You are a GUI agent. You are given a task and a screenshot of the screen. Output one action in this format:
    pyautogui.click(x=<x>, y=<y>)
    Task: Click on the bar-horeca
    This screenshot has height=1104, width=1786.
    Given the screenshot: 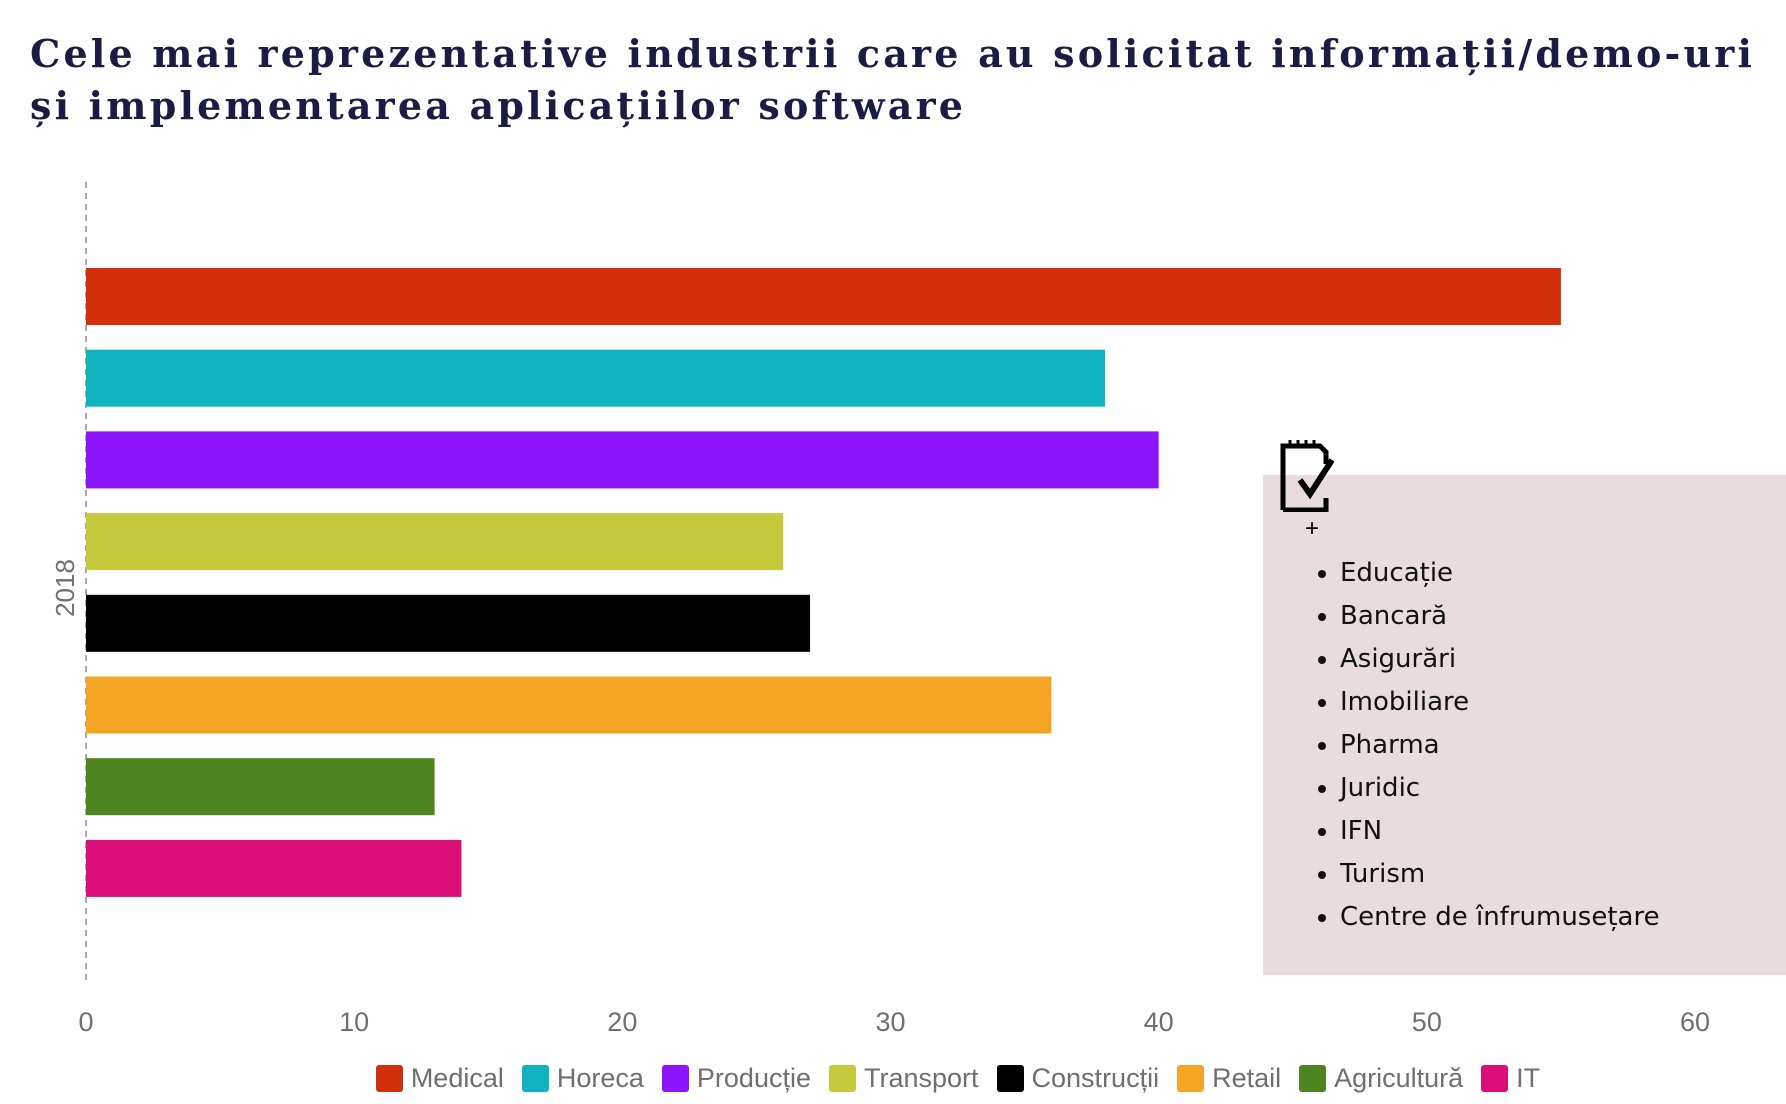 What is the action you would take?
    pyautogui.click(x=596, y=378)
    